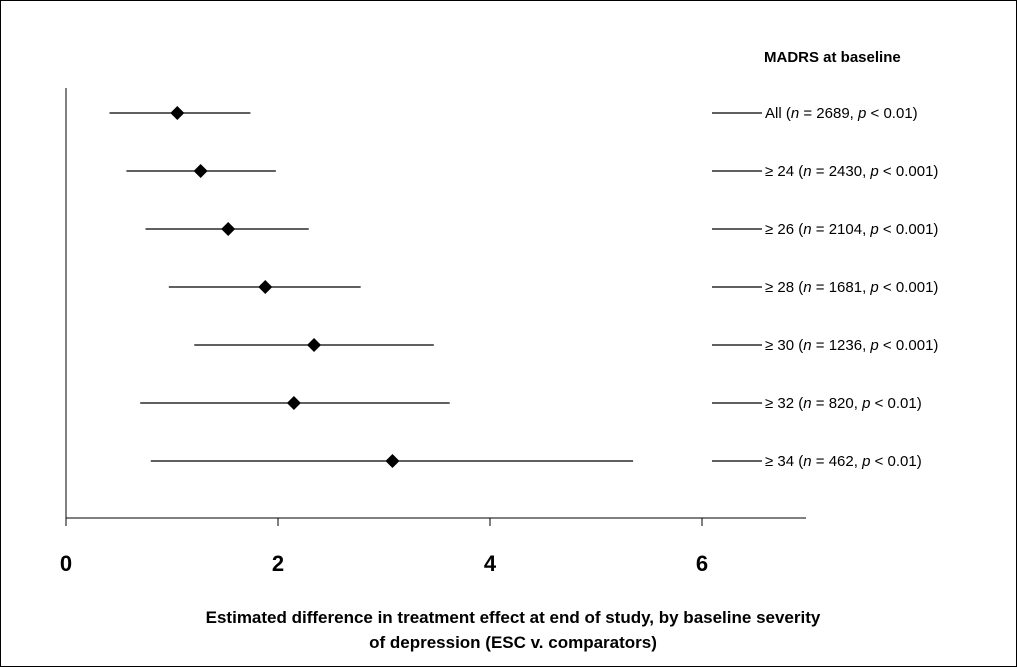 This screenshot has height=667, width=1017. Describe the element at coordinates (66, 563) in the screenshot. I see `x-tick-label: 0` at that location.